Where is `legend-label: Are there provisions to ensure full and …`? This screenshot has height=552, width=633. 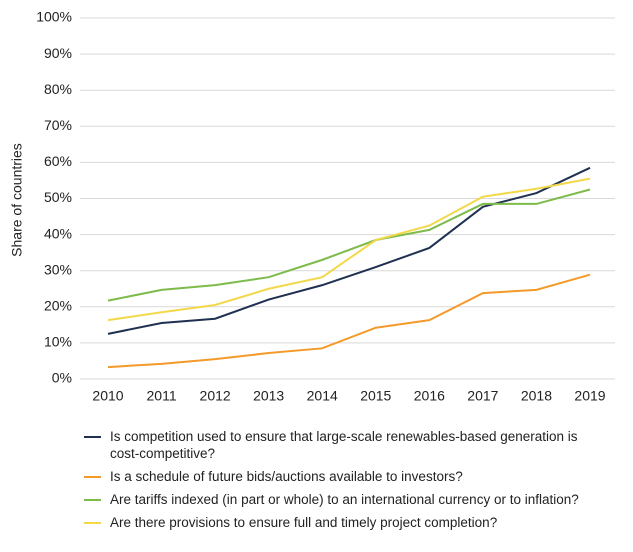
legend-label: Are there provisions to ensure full and … is located at coordinates (304, 522).